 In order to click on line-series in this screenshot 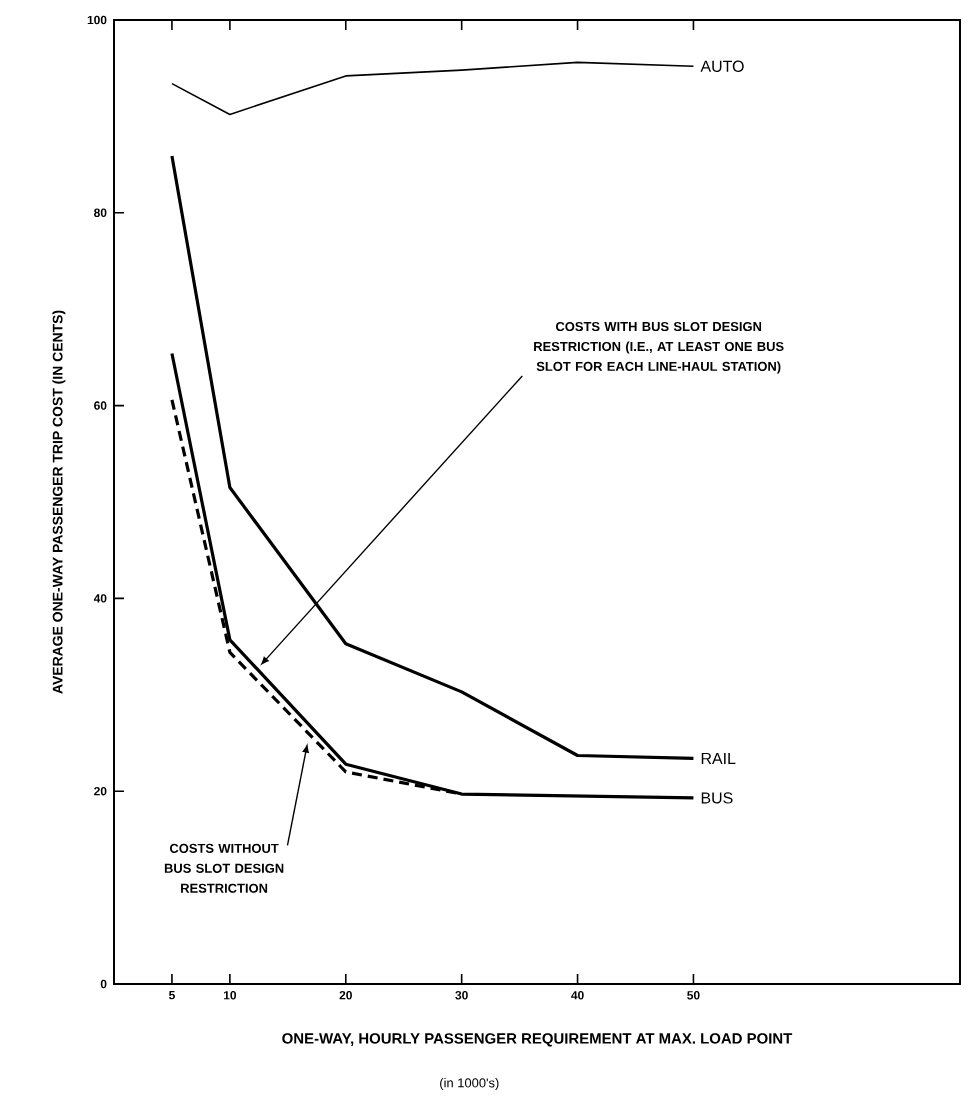, I will do `click(433, 88)`.